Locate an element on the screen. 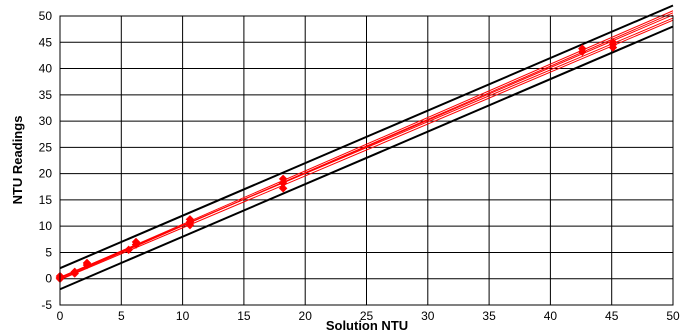  x-tick-label: 30 is located at coordinates (428, 316).